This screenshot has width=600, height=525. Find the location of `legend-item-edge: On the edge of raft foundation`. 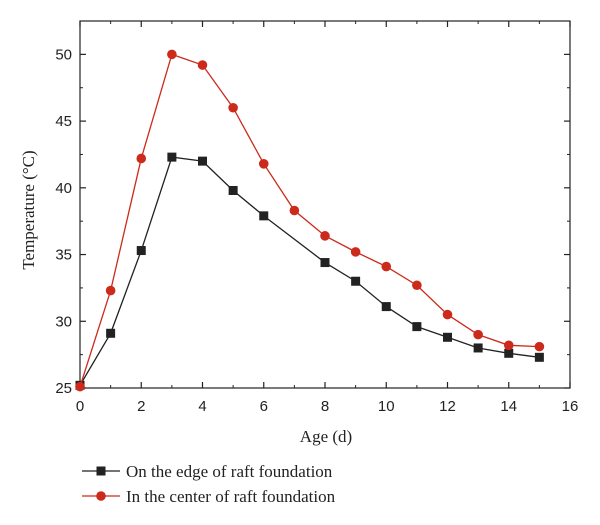

legend-item-edge: On the edge of raft foundation is located at coordinates (207, 471).